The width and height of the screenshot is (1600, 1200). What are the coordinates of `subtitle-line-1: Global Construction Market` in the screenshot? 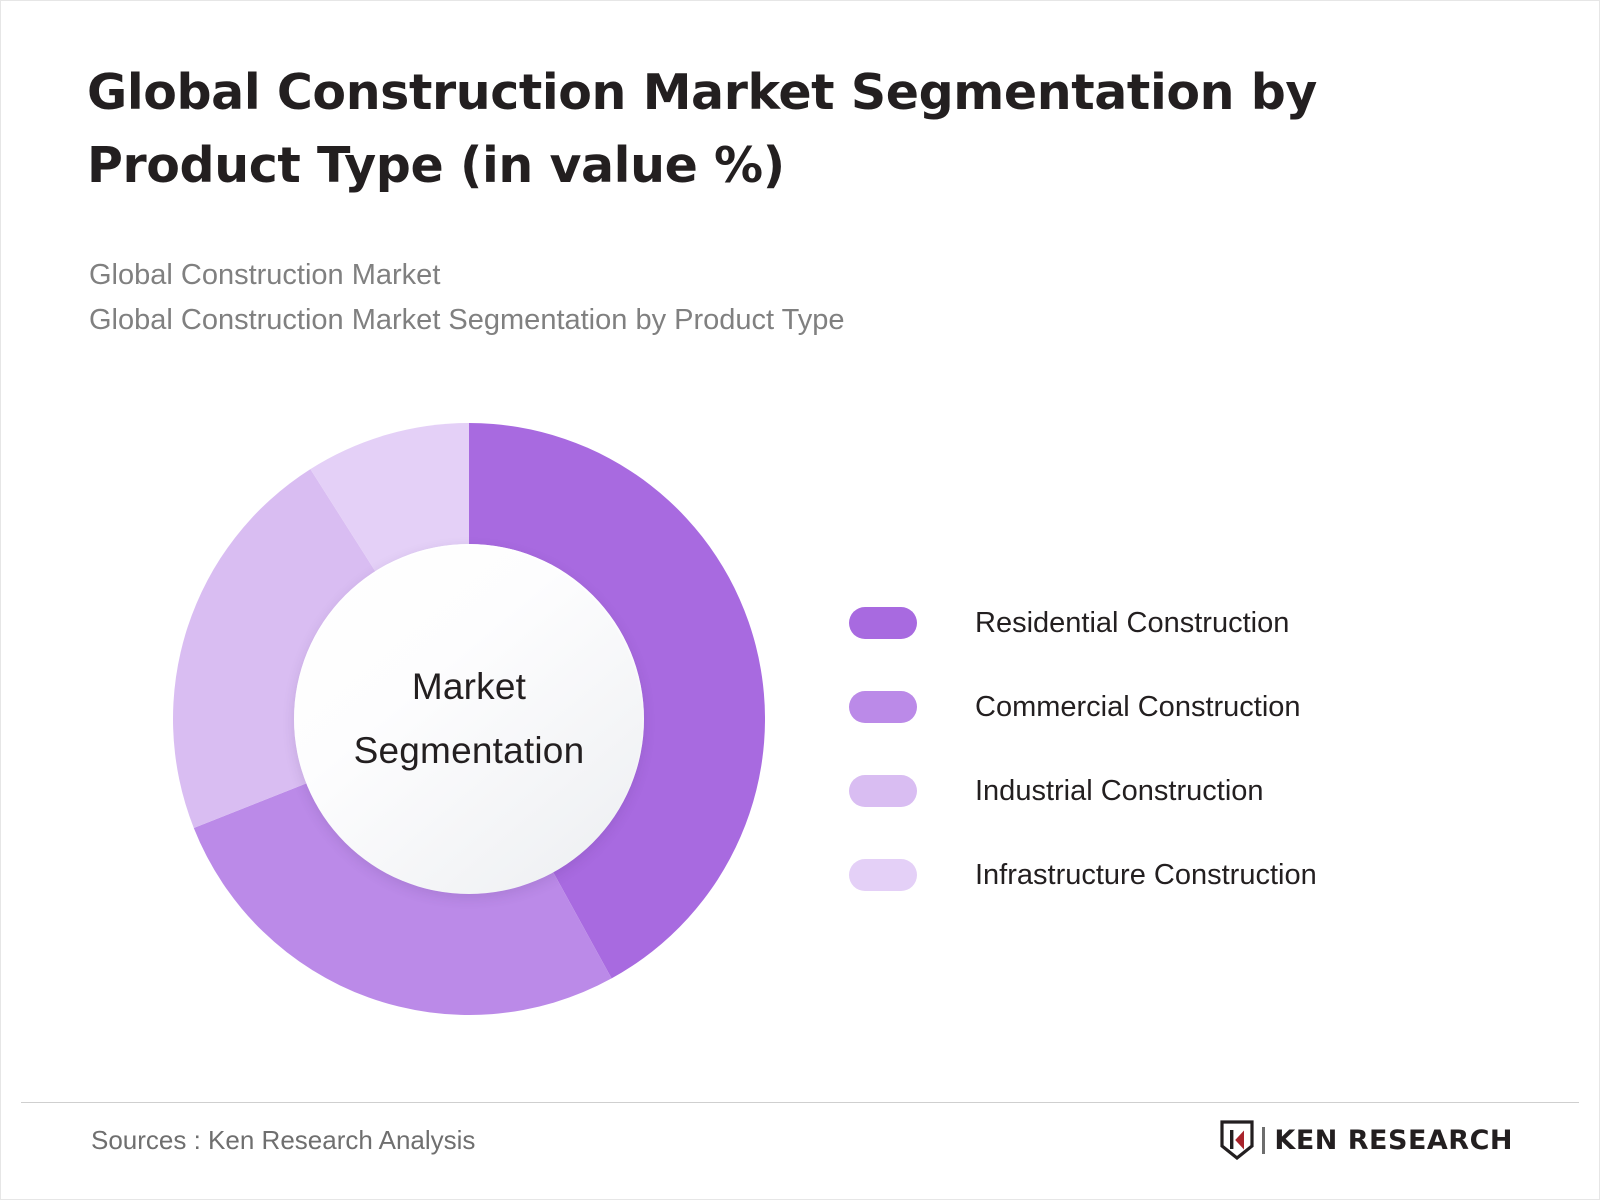 It's located at (265, 275).